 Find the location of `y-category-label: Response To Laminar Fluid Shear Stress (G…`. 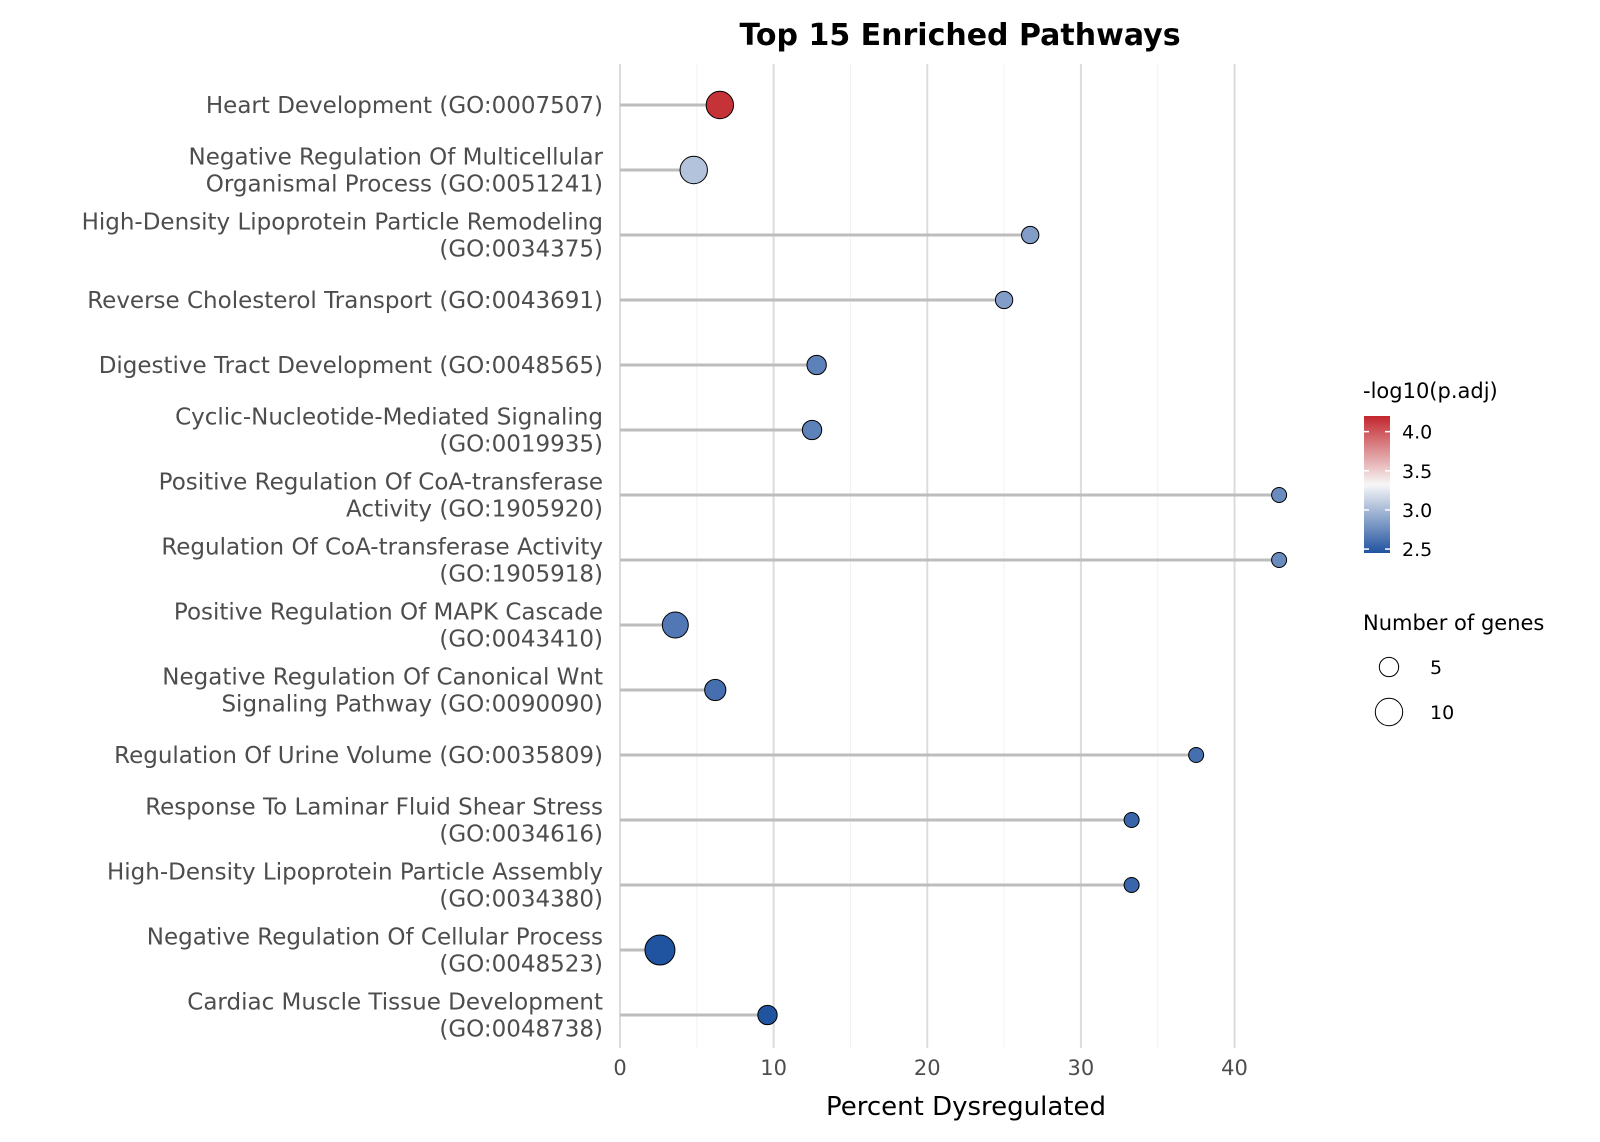

y-category-label: Response To Laminar Fluid Shear Stress (G… is located at coordinates (374, 821).